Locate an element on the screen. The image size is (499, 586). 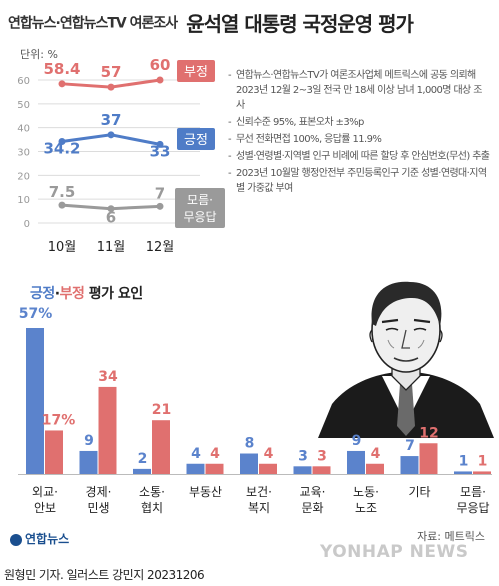
bar-value-label: 8 is located at coordinates (250, 444).